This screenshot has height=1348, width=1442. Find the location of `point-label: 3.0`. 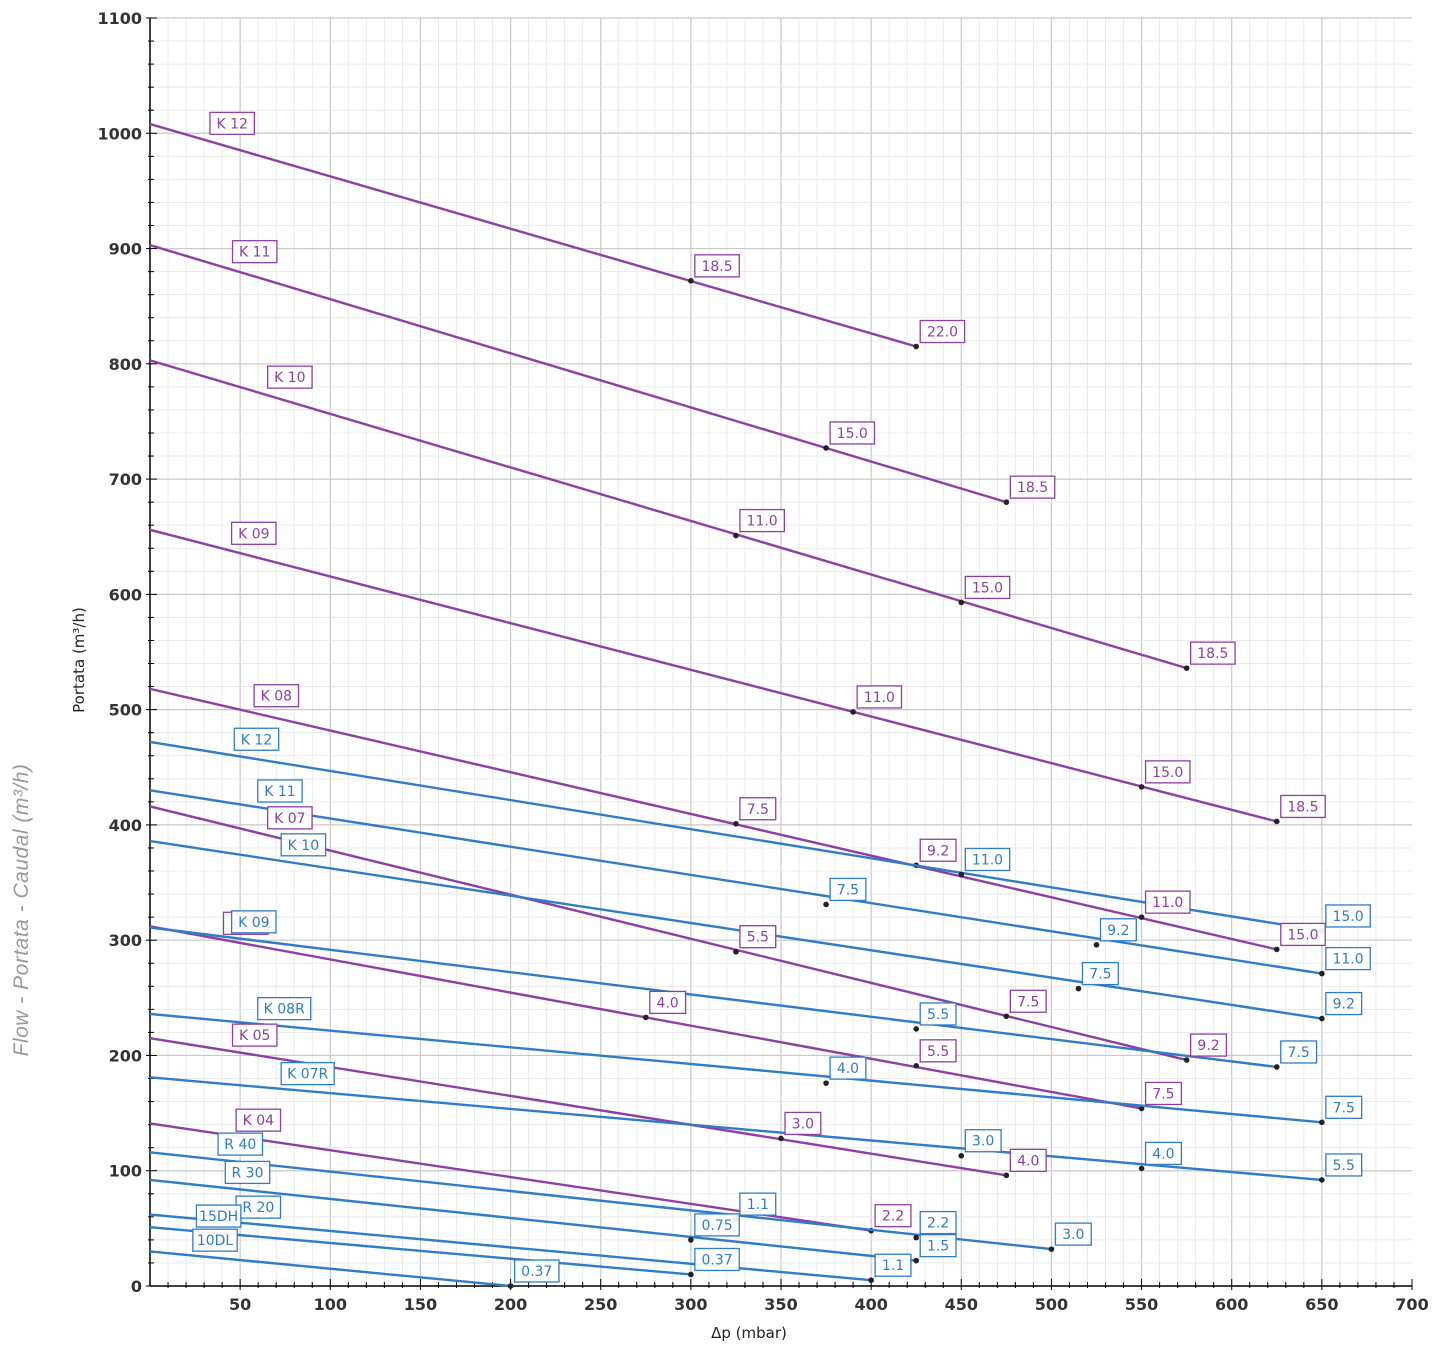

point-label: 3.0 is located at coordinates (1073, 1234).